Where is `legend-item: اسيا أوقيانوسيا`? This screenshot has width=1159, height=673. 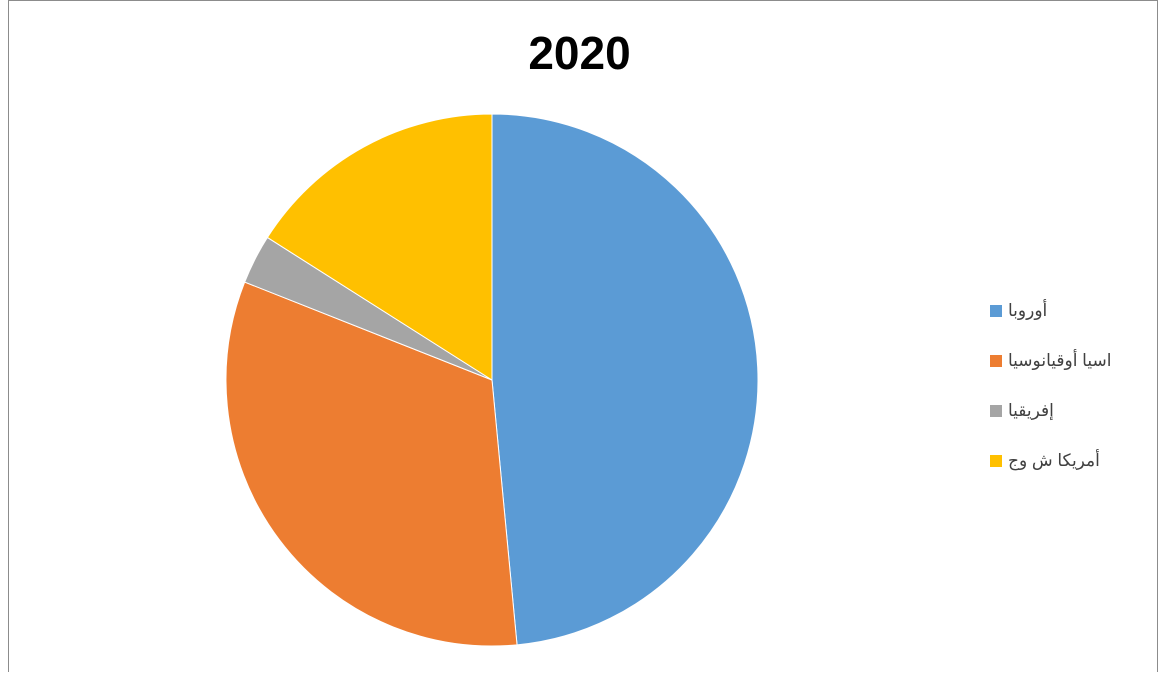
legend-item: اسيا أوقيانوسيا is located at coordinates (1050, 361).